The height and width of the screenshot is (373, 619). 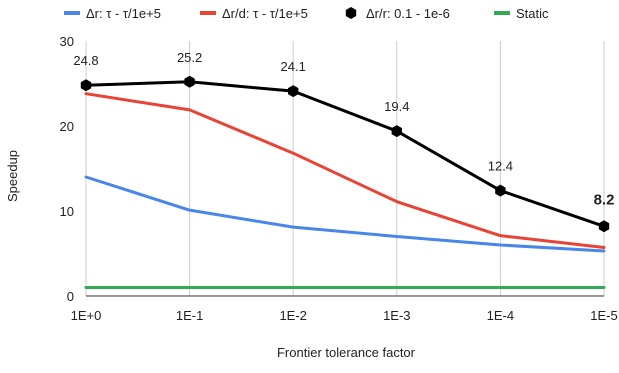 What do you see at coordinates (85, 60) in the screenshot?
I see `data-label: 24.8` at bounding box center [85, 60].